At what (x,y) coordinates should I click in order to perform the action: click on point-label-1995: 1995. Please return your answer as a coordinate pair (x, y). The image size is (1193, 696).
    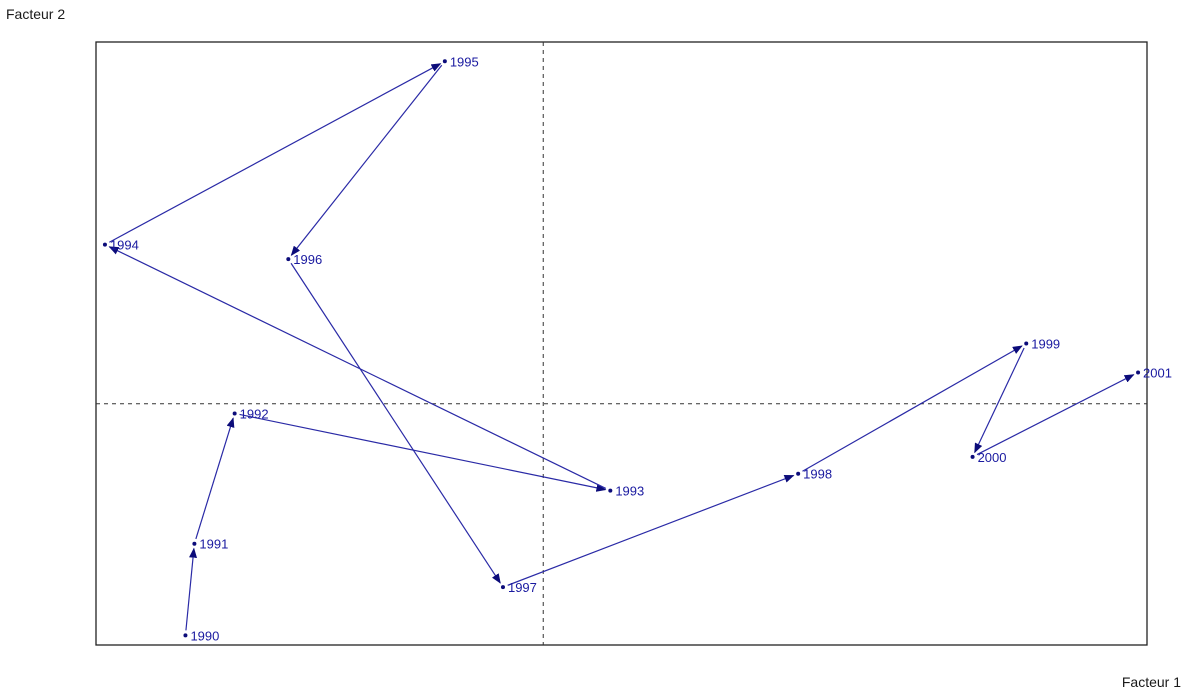
    Looking at the image, I should click on (464, 61).